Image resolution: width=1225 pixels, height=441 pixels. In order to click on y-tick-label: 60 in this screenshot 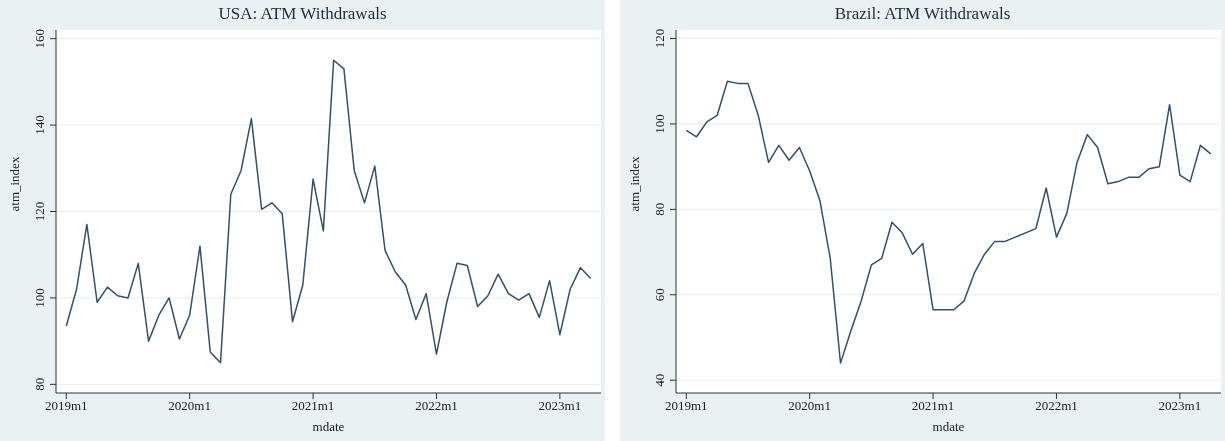, I will do `click(659, 295)`.